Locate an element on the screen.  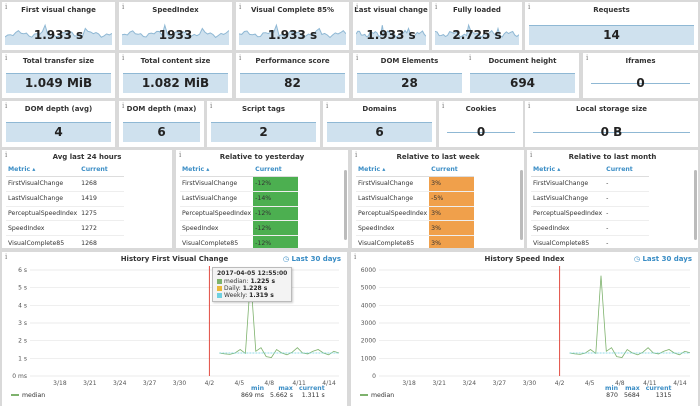
stat-baseline is located at coordinates (640, 83).